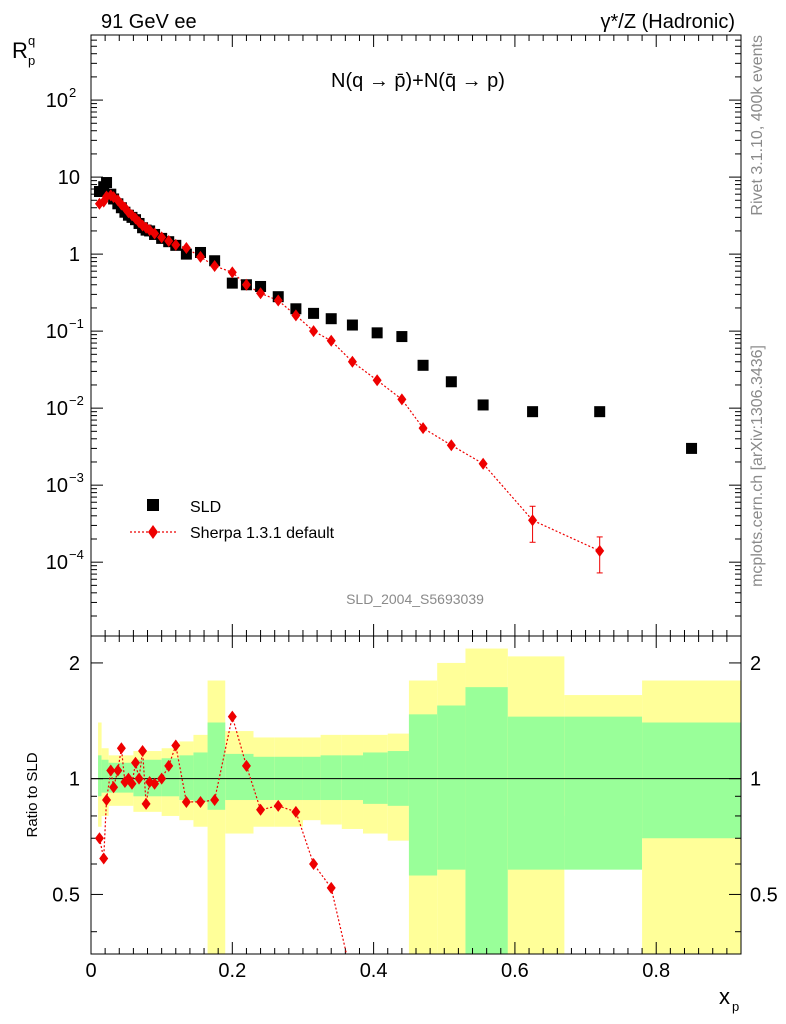  What do you see at coordinates (232, 971) in the screenshot?
I see `x-tick-label-1: 0.2` at bounding box center [232, 971].